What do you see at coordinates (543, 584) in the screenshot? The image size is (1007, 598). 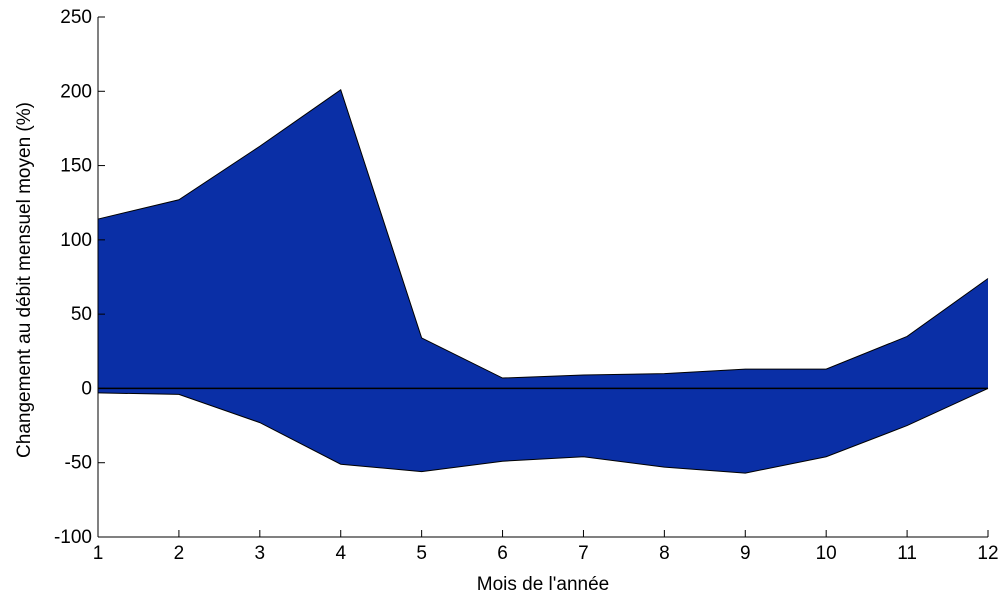 I see `x-axis-label: Mois de l'année` at bounding box center [543, 584].